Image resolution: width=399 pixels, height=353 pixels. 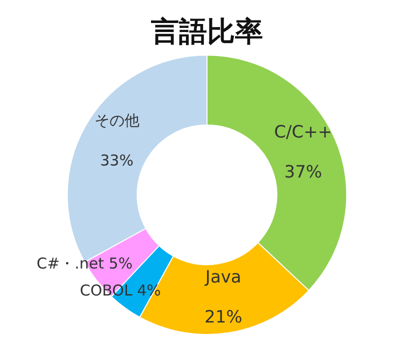 What do you see at coordinates (303, 132) in the screenshot?
I see `slice-label: C/C++` at bounding box center [303, 132].